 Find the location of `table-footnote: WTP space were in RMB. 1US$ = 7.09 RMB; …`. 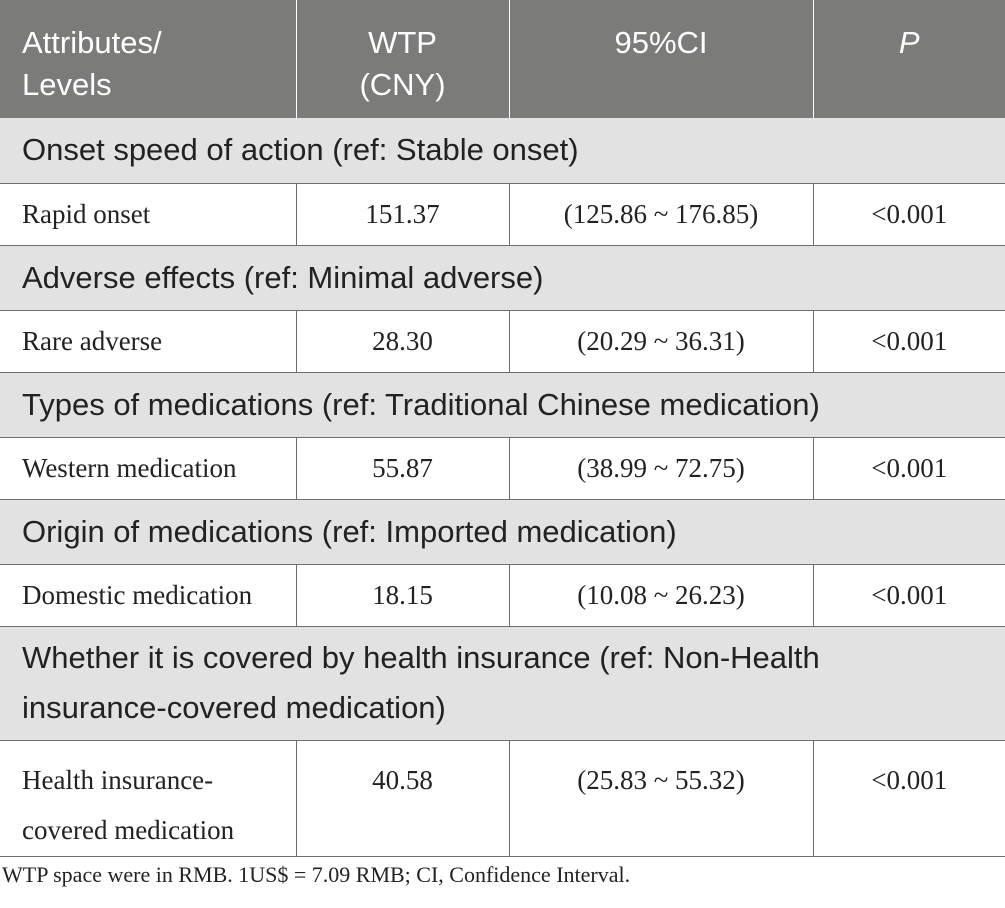

table-footnote: WTP space were in RMB. 1US$ = 7.09 RMB; … is located at coordinates (316, 874).